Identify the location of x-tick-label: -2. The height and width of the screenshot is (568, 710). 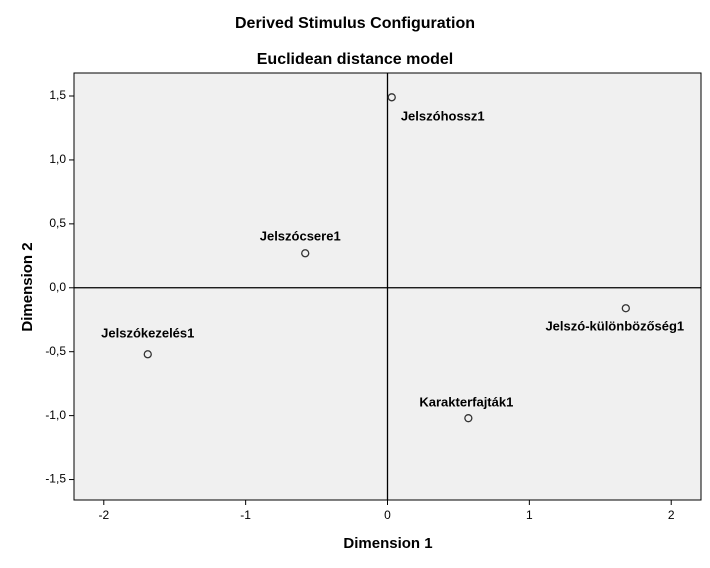
(103, 515).